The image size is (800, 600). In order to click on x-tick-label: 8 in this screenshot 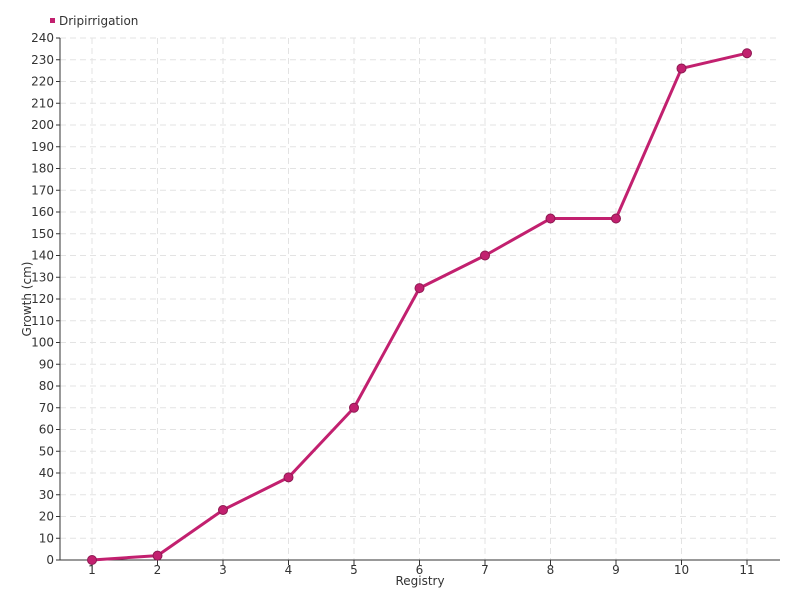, I will do `click(551, 570)`.